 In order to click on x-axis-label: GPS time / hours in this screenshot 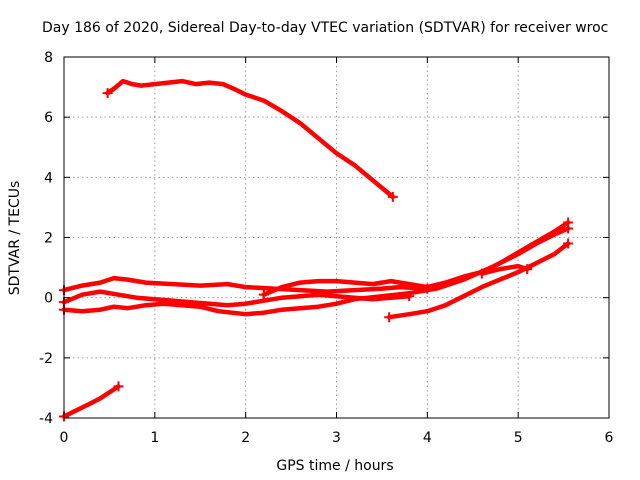, I will do `click(334, 466)`.